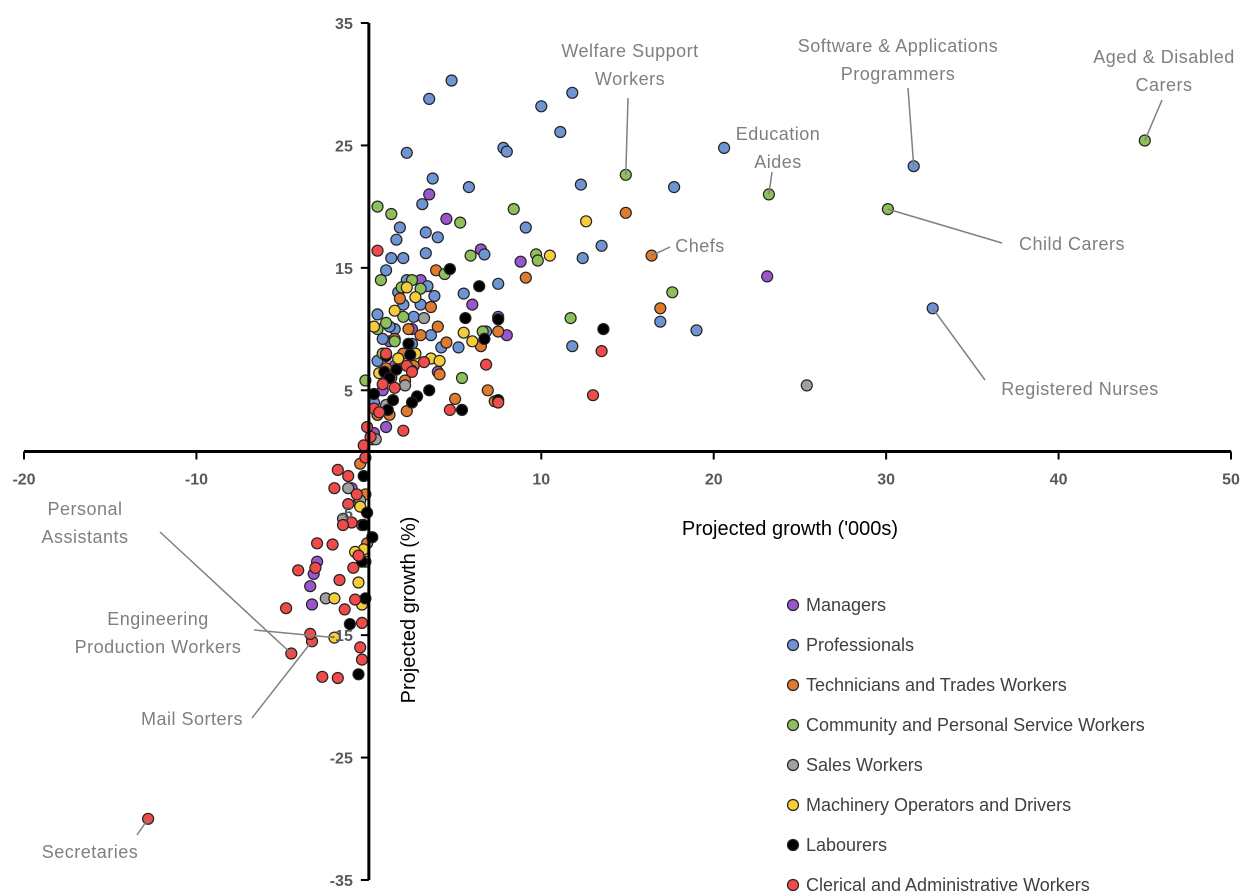 This screenshot has height=893, width=1252. What do you see at coordinates (846, 605) in the screenshot?
I see `legend-label: Managers` at bounding box center [846, 605].